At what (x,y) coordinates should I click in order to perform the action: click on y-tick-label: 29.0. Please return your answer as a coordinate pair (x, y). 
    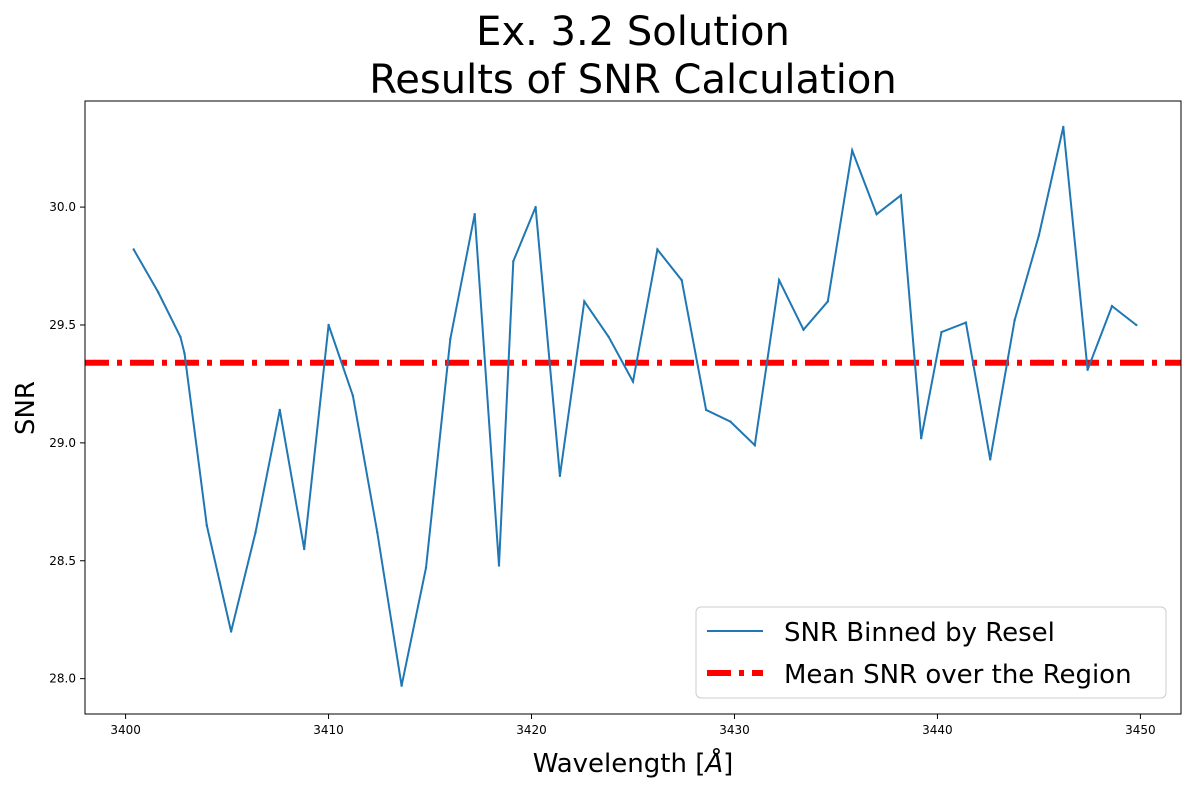
    Looking at the image, I should click on (62, 443).